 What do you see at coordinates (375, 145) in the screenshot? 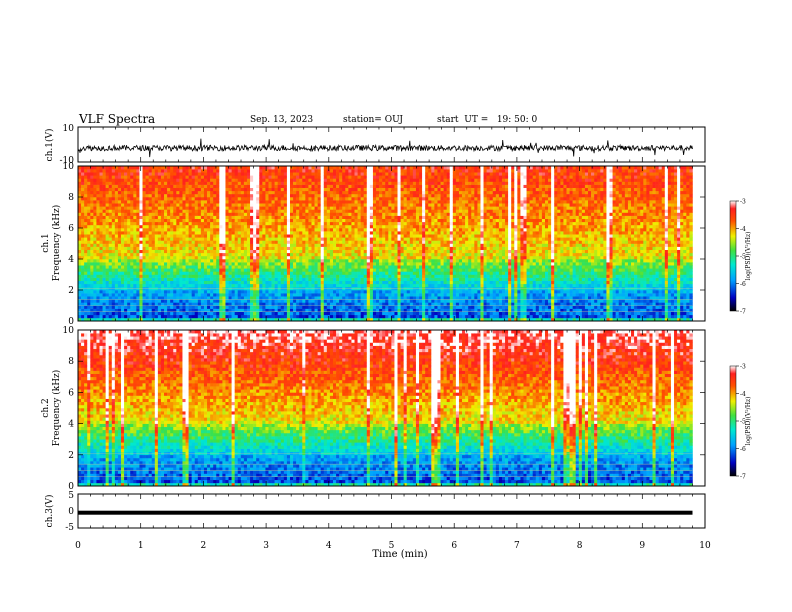
I see `ch1-waveform-panel: 10 -10 ch.1(V)` at bounding box center [375, 145].